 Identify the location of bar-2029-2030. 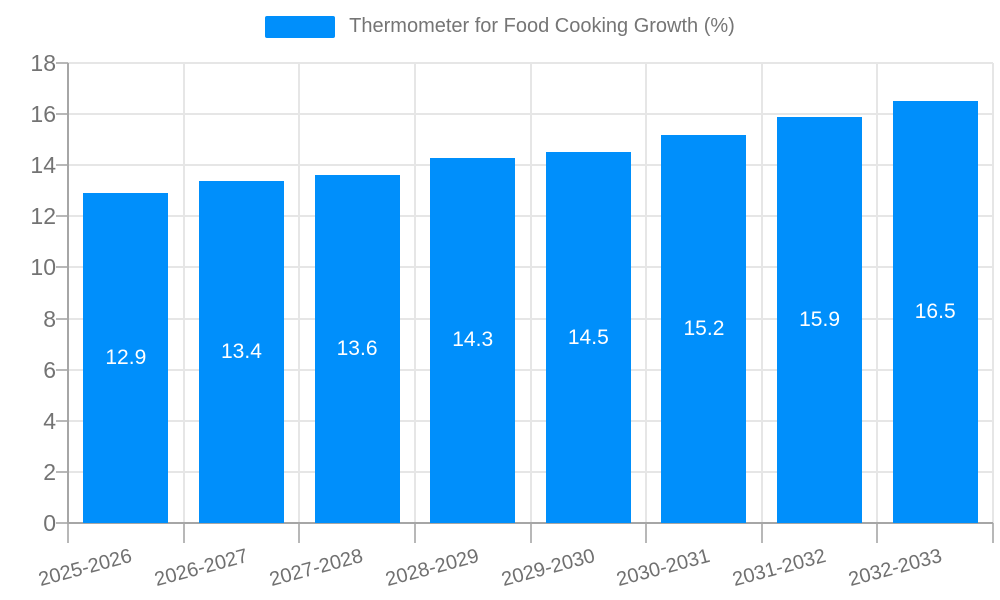
(588, 337).